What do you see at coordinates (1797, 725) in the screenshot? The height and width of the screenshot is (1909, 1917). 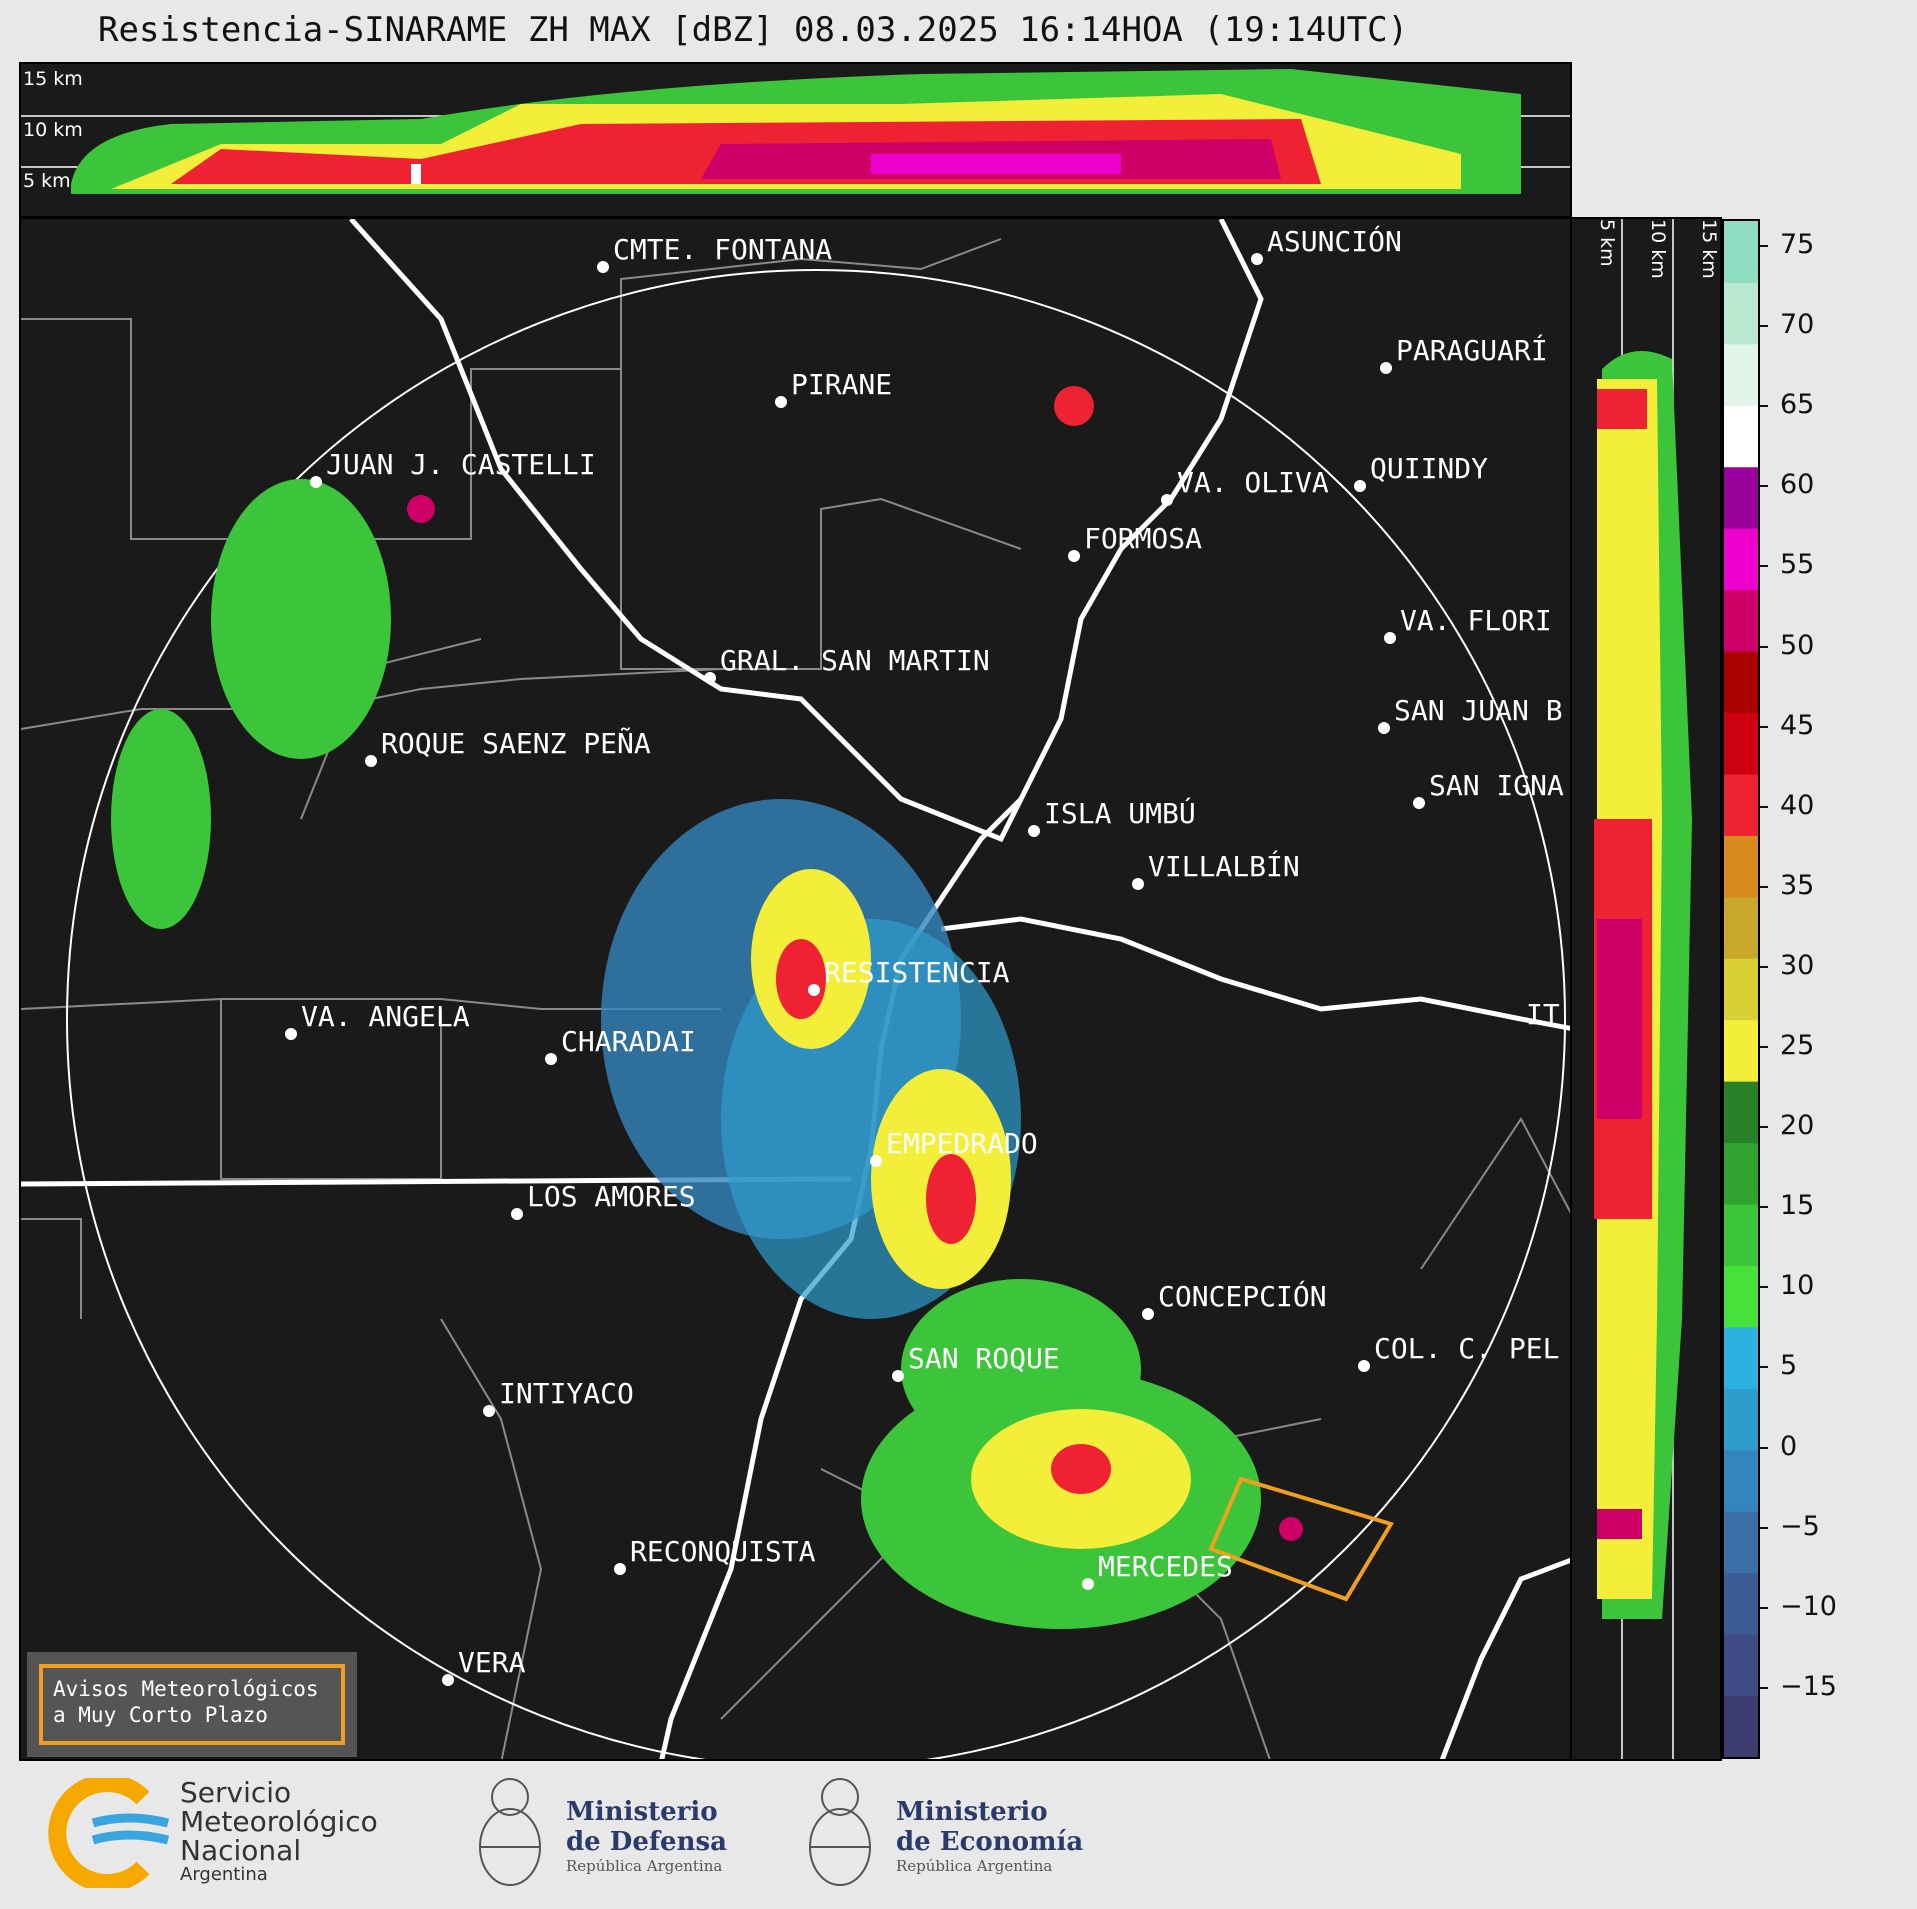 I see `colorbar-tick-label: 45` at bounding box center [1797, 725].